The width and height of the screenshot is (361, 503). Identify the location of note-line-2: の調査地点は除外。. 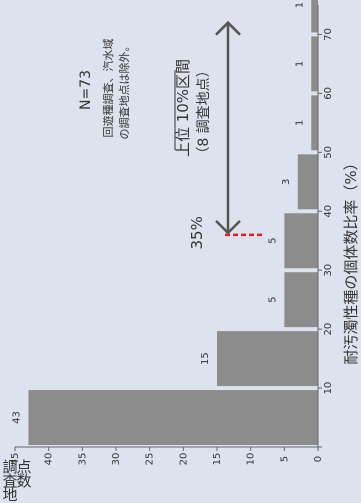
(124, 90).